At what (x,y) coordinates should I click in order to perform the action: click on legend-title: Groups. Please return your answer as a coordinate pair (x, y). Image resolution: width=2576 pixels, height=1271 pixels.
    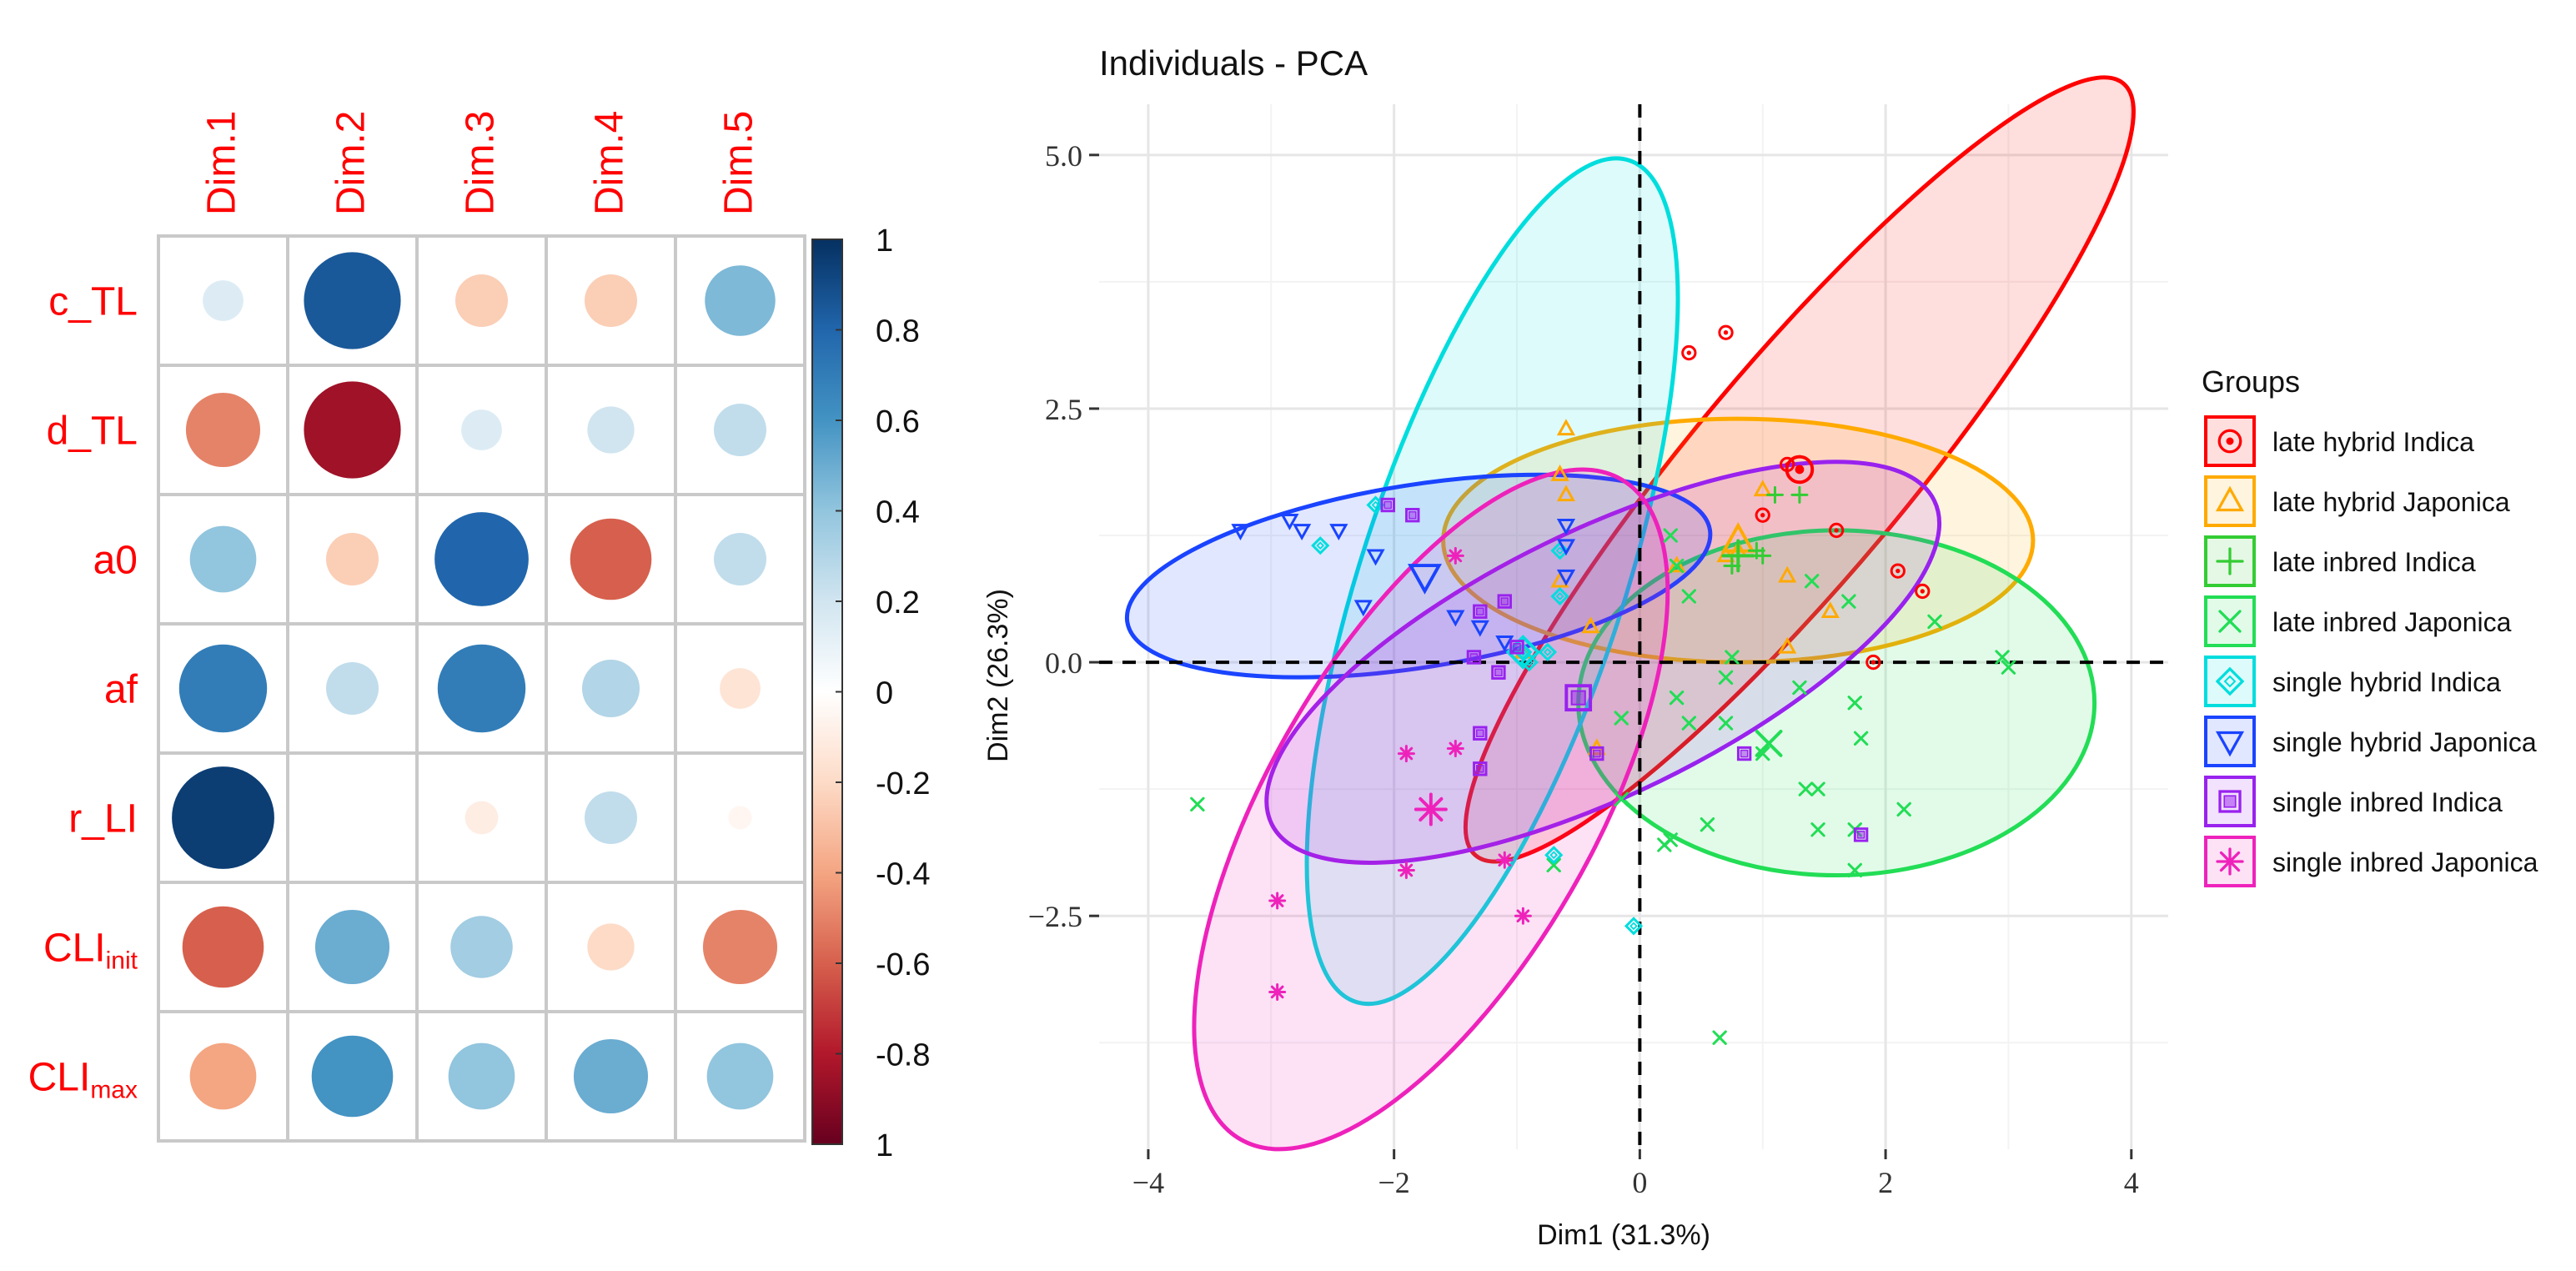
    Looking at the image, I should click on (2251, 381).